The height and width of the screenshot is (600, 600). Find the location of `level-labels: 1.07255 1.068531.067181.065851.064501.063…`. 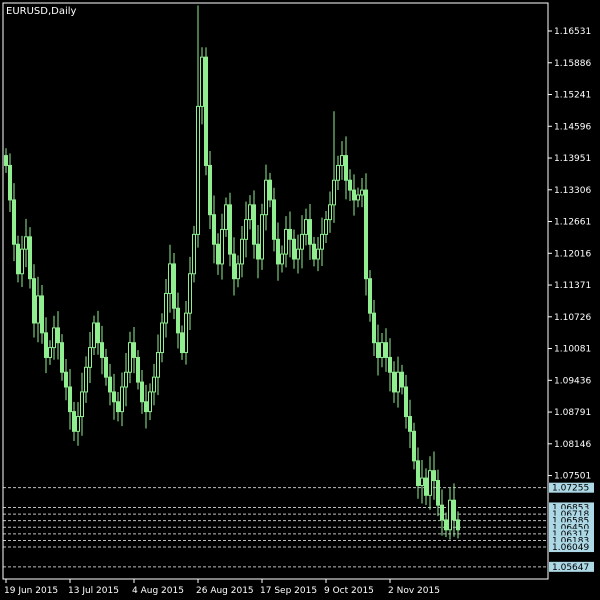

level-labels: 1.07255 1.068531.067181.065851.064501.063… is located at coordinates (571, 527).